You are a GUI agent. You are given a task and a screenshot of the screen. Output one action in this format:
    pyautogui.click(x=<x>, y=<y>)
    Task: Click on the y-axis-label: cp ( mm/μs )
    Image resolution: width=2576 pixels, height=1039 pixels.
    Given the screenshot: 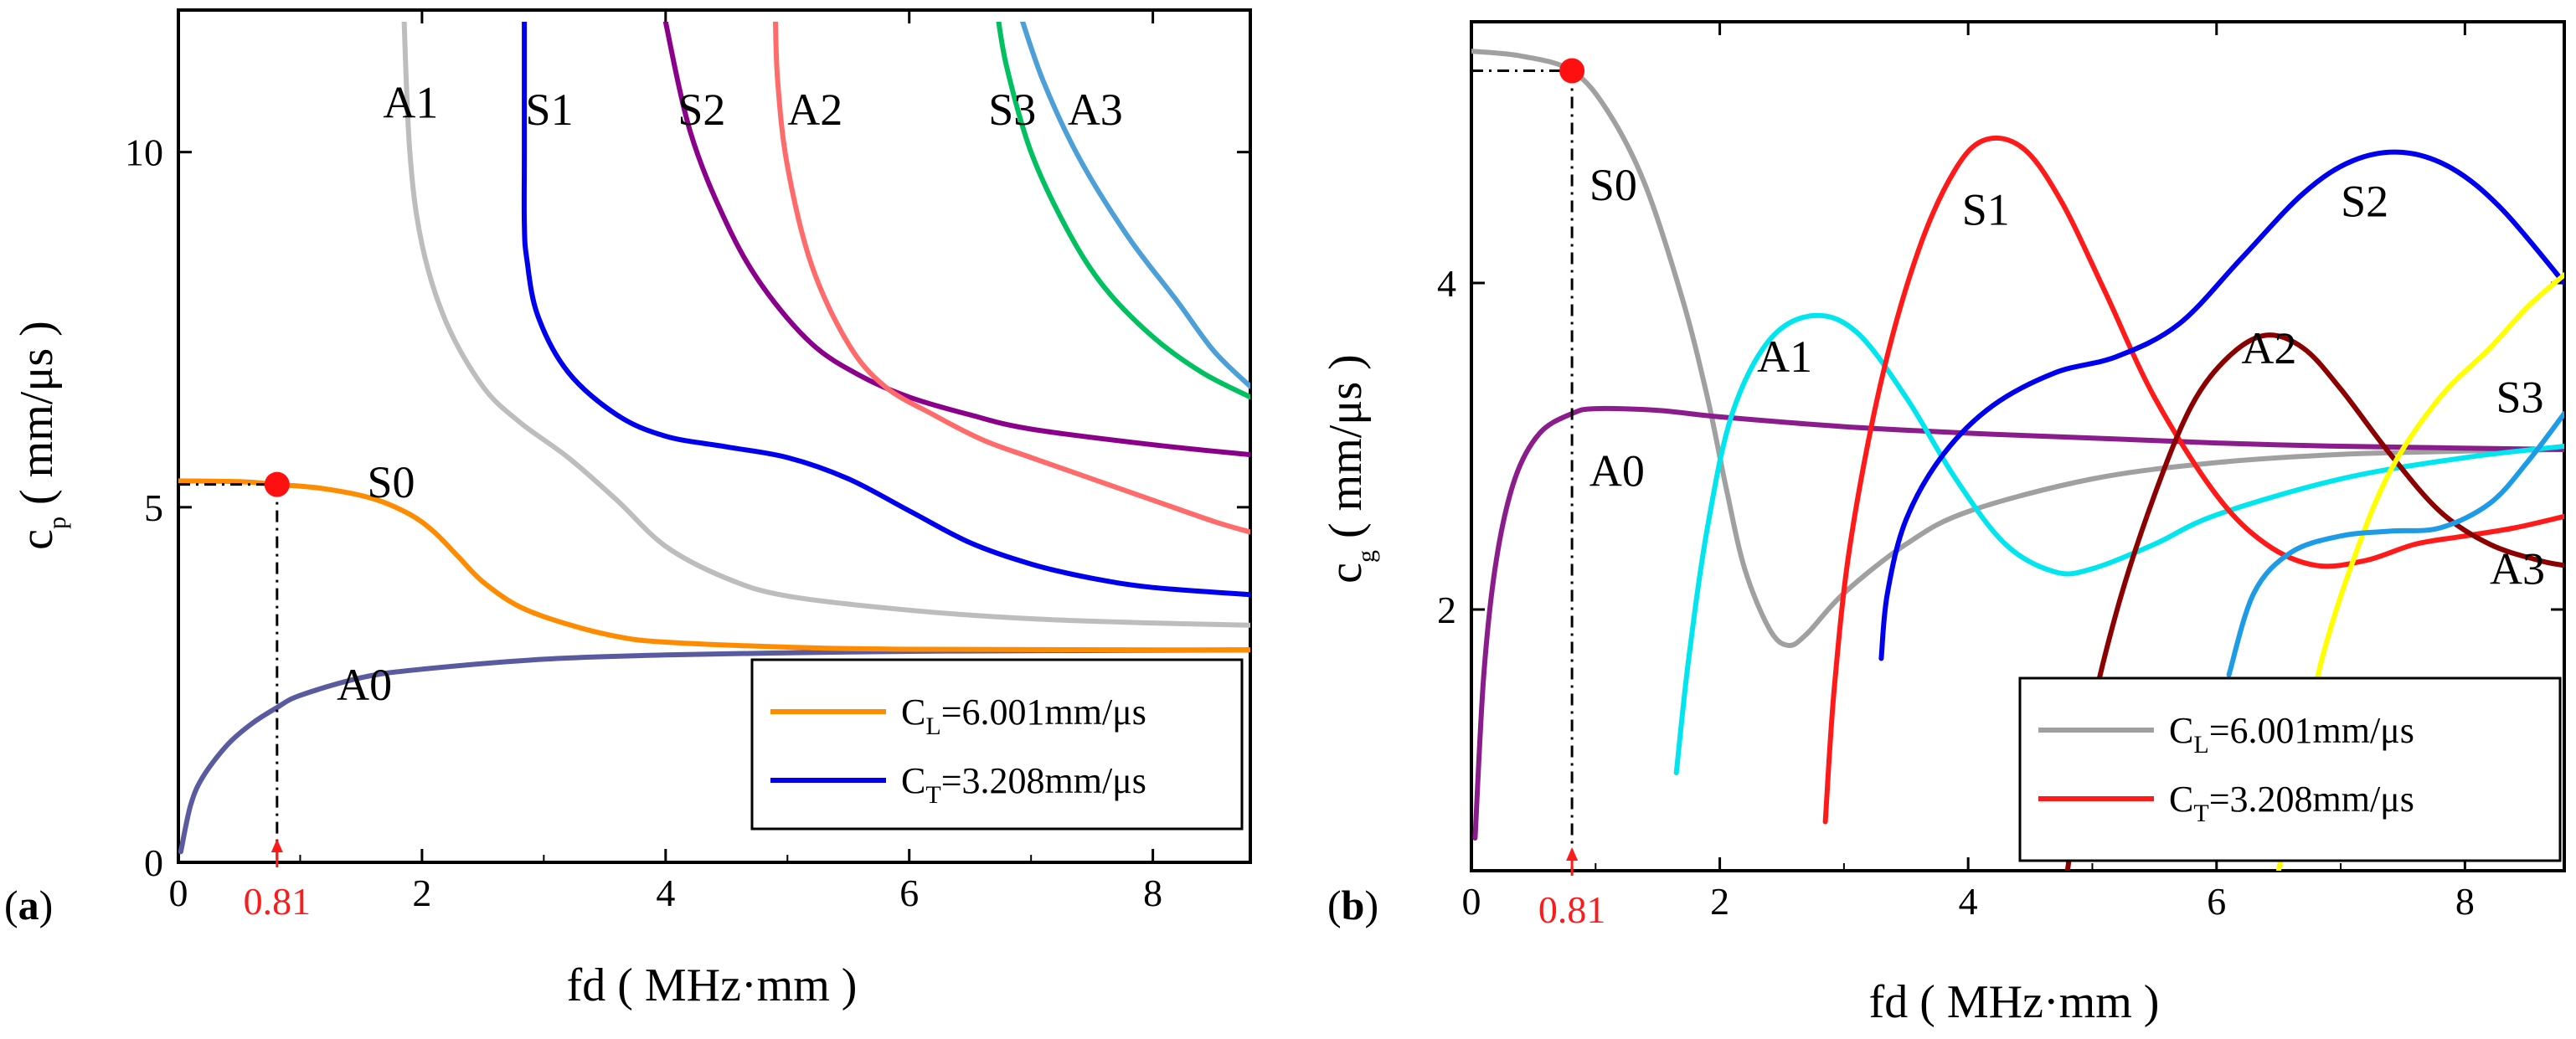 What is the action you would take?
    pyautogui.click(x=41, y=435)
    